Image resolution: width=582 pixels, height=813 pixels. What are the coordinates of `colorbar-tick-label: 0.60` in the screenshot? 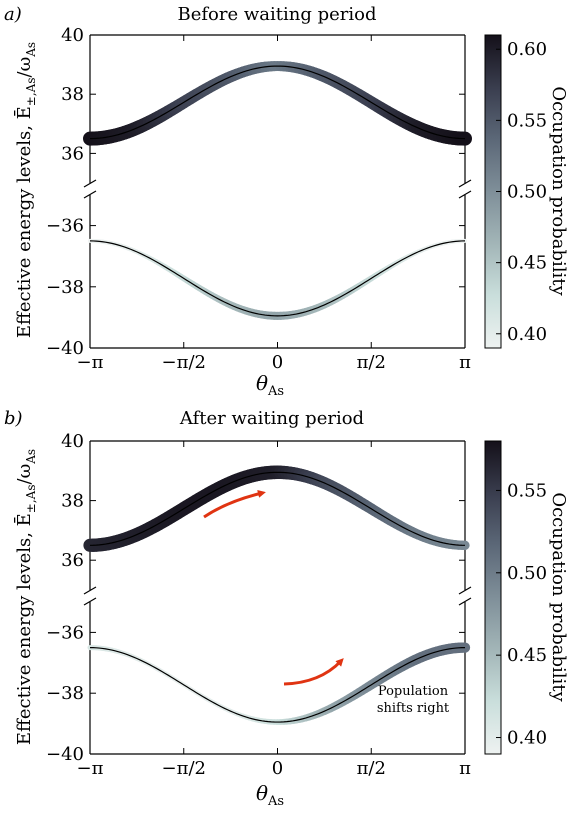 It's located at (527, 49).